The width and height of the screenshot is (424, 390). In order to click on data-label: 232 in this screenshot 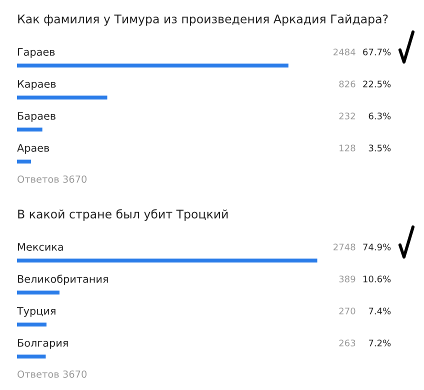, I will do `click(347, 116)`.